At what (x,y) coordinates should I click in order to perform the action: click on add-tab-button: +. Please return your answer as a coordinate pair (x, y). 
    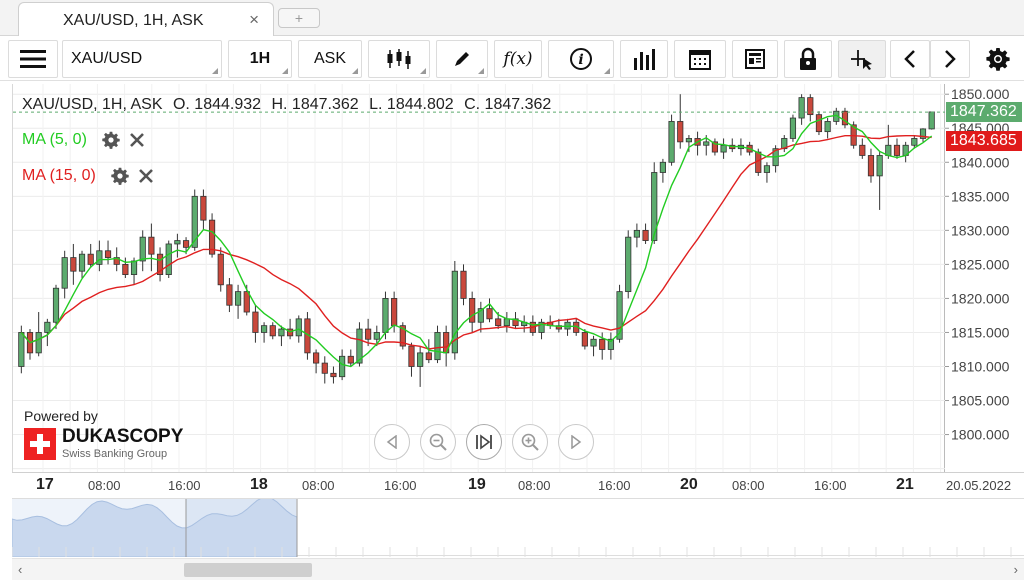
    Looking at the image, I should click on (299, 18).